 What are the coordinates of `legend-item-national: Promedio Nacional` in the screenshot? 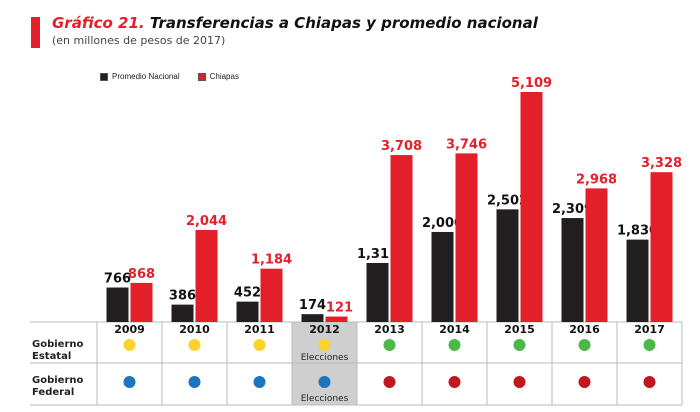 It's located at (140, 76).